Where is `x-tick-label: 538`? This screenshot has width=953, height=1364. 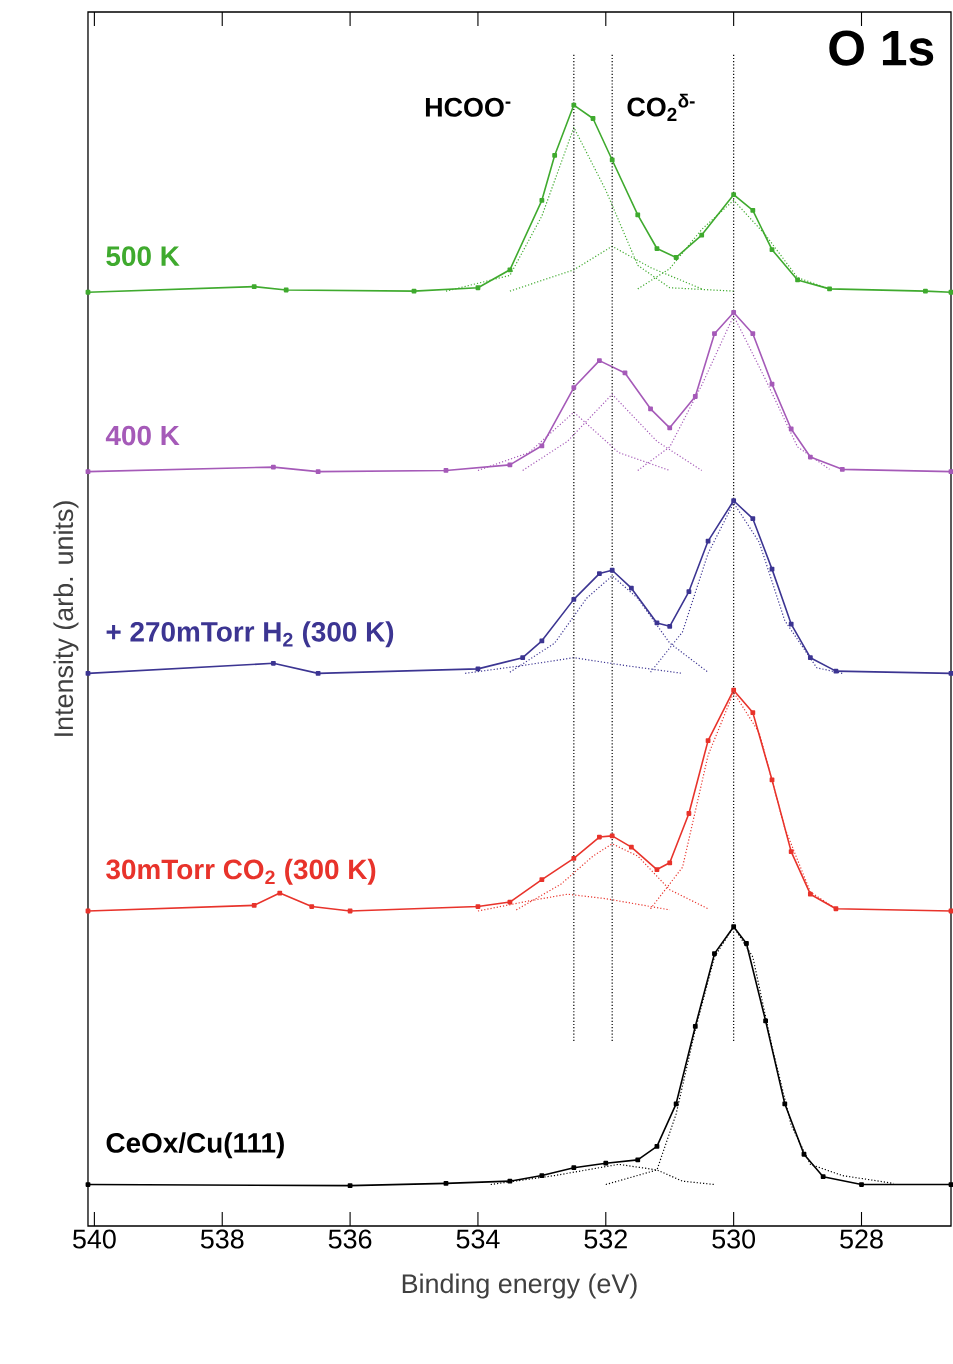 x-tick-label: 538 is located at coordinates (222, 1239).